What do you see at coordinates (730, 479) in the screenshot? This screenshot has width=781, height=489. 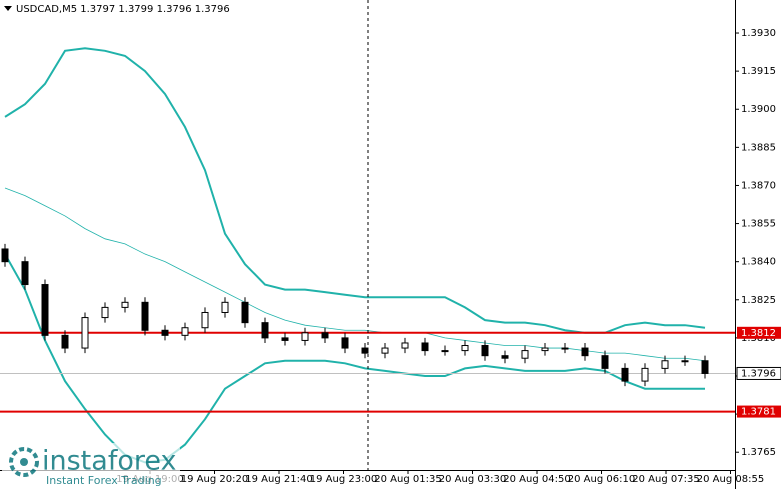 I see `x-tick-label: 20 Aug 08:55` at bounding box center [730, 479].